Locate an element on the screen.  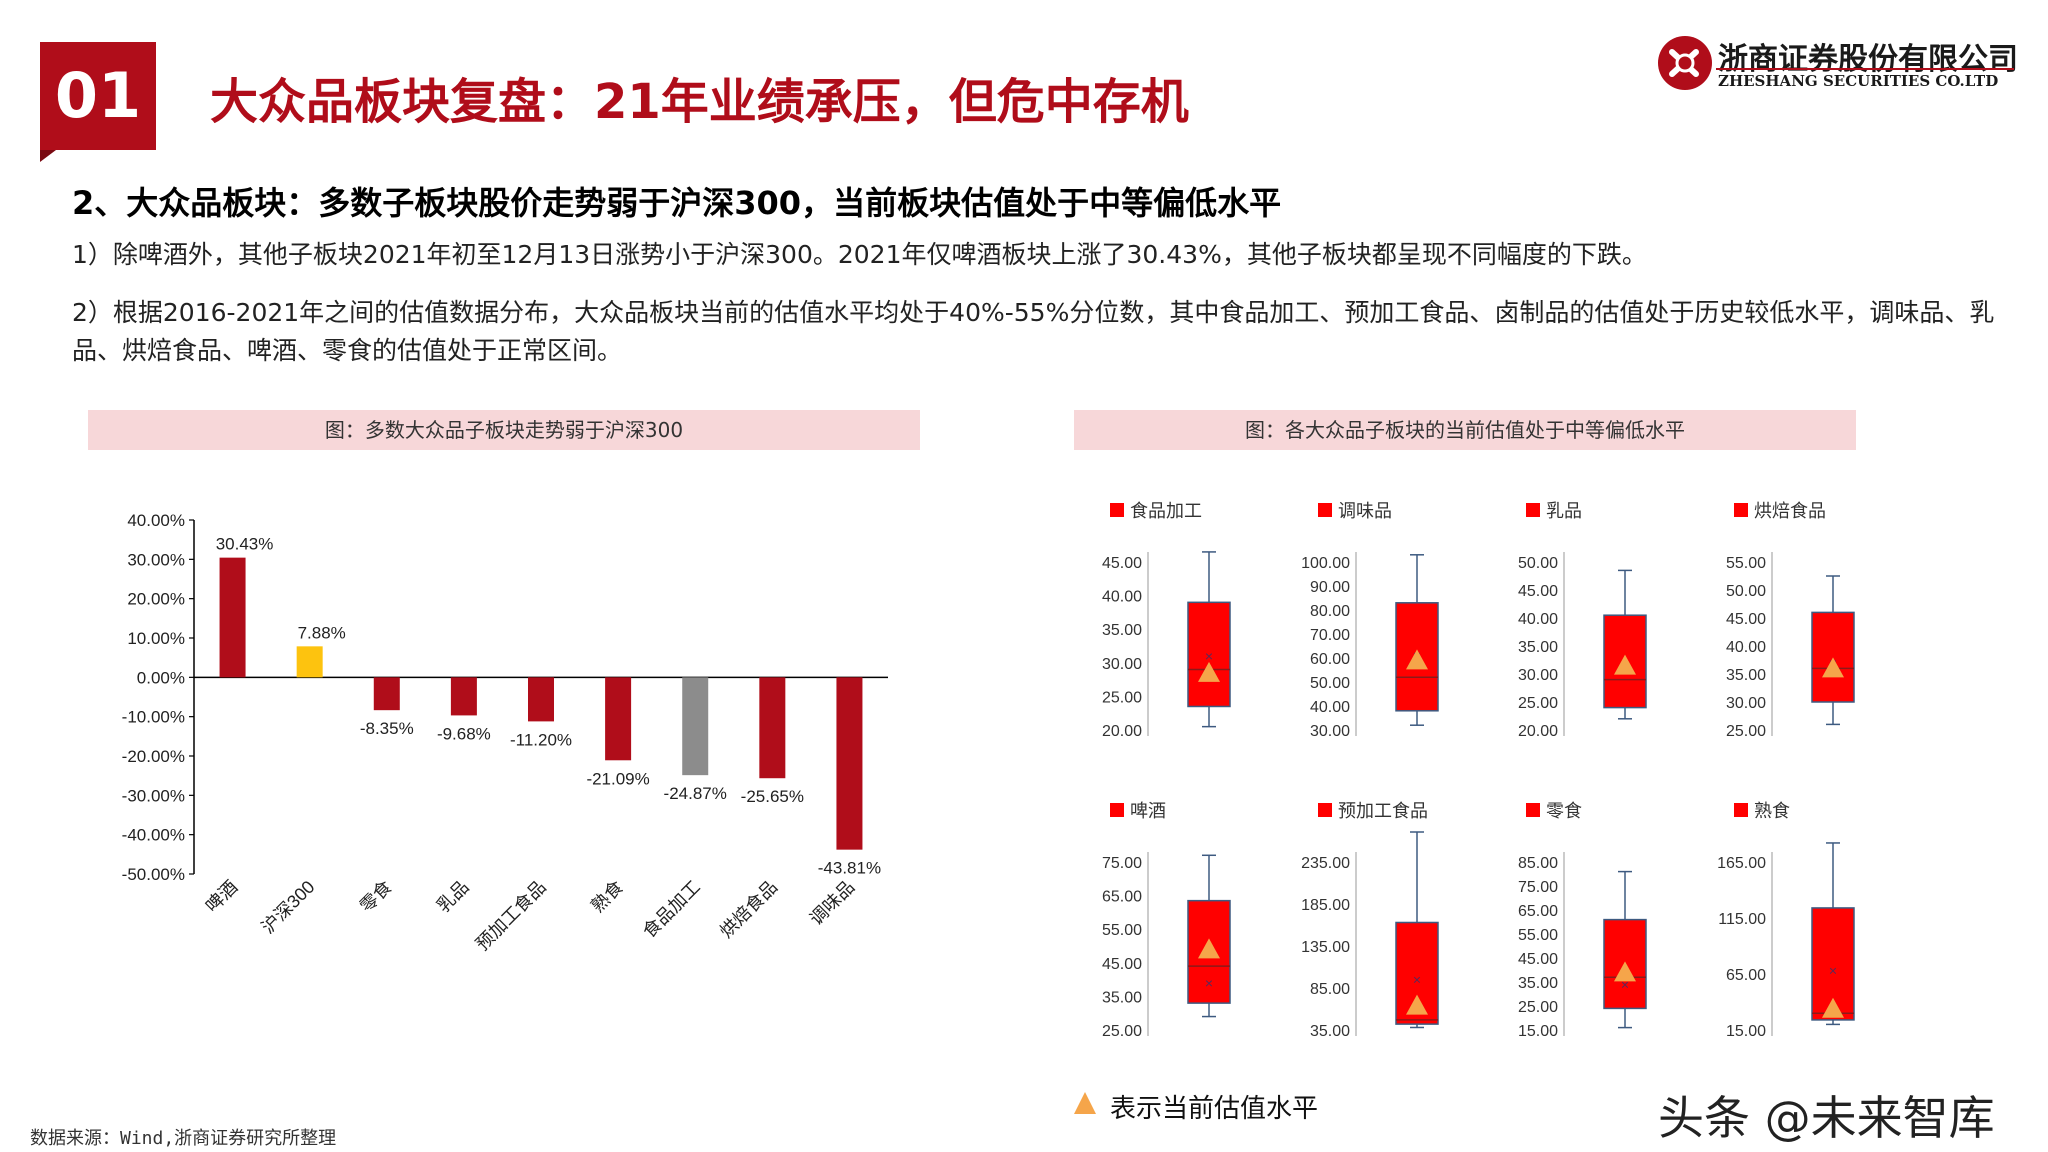
bar-调味品 is located at coordinates (849, 763).